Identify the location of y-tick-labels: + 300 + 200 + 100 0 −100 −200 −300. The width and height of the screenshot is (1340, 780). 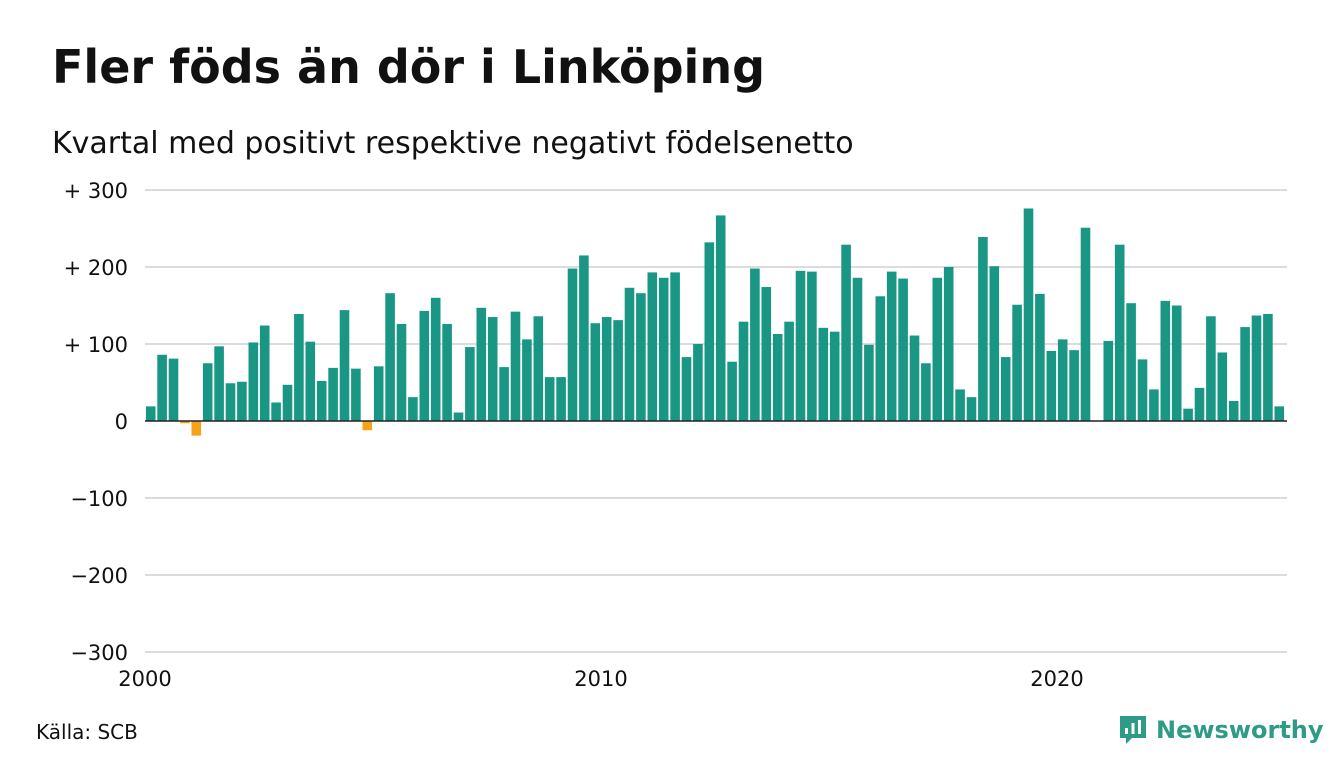
(96, 422).